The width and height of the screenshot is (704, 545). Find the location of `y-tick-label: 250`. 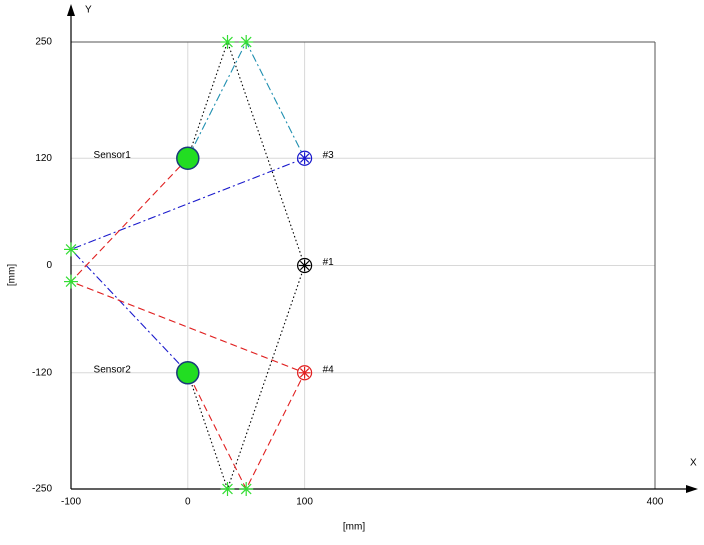

y-tick-label: 250 is located at coordinates (43, 42).